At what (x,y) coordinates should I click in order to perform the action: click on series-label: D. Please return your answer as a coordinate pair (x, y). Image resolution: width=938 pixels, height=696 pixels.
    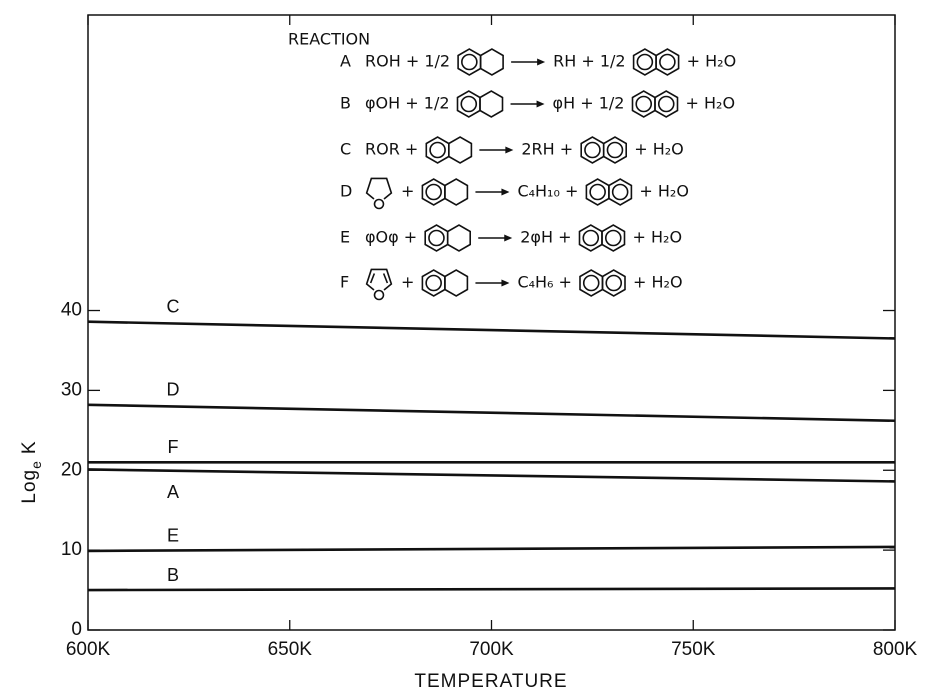
    Looking at the image, I should click on (173, 390).